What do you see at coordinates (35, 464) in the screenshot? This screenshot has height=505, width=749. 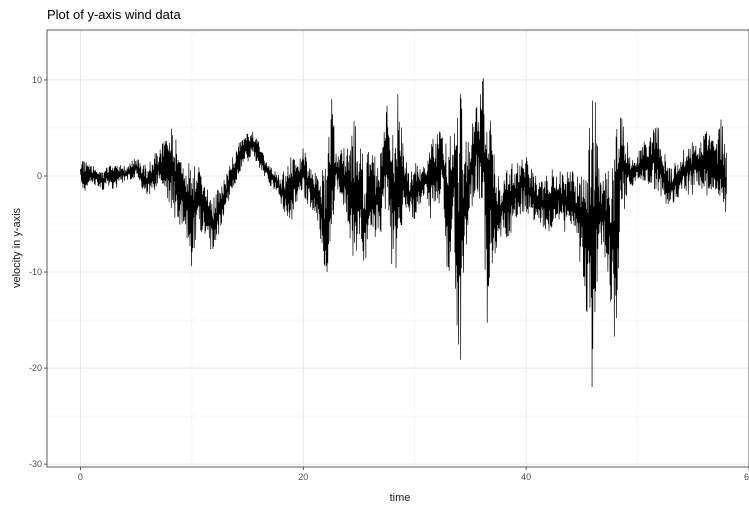 I see `y-tick-label: -30` at bounding box center [35, 464].